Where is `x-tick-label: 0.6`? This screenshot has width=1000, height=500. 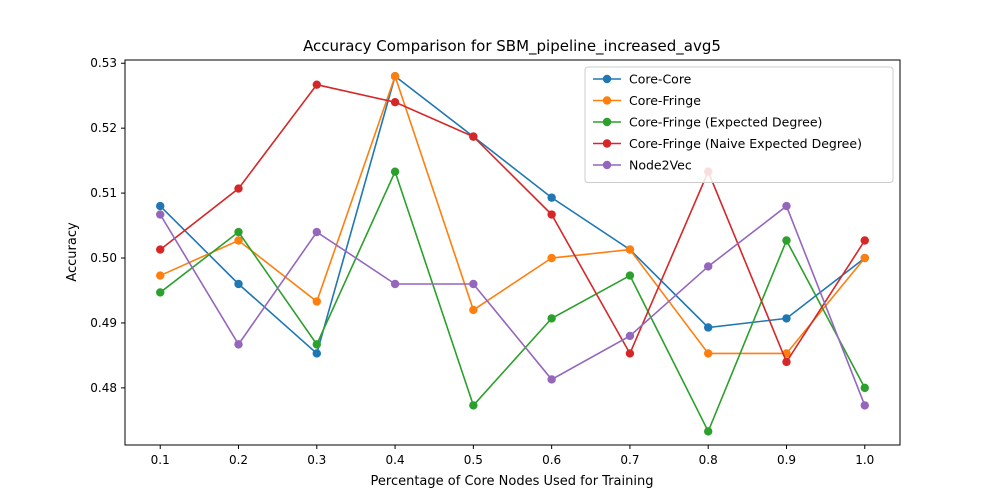
x-tick-label: 0.6 is located at coordinates (551, 460).